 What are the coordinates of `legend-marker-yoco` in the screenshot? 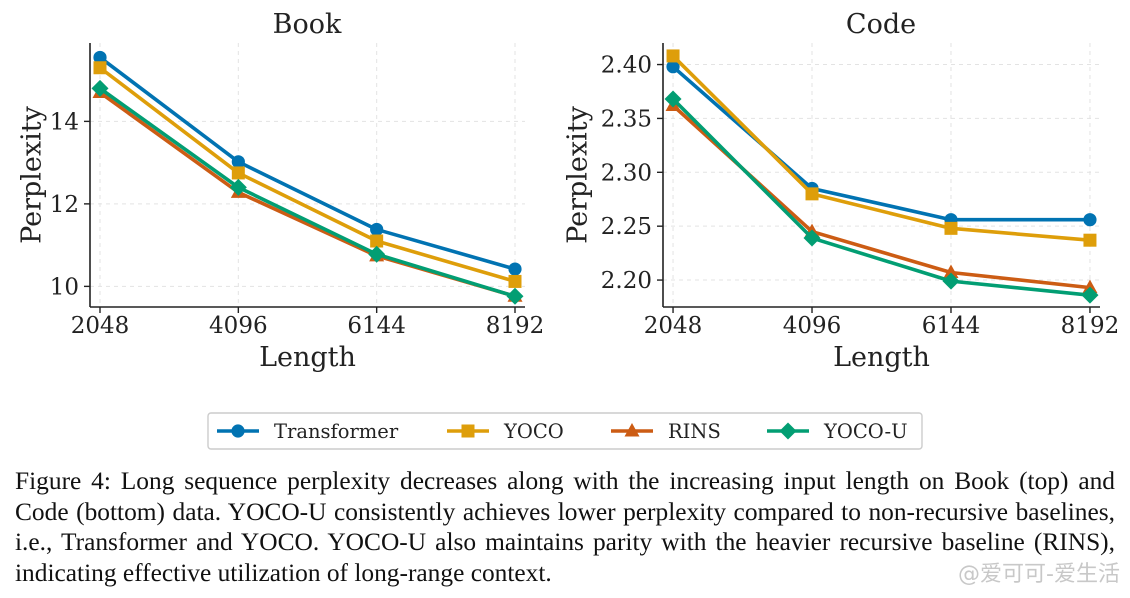 It's located at (468, 431).